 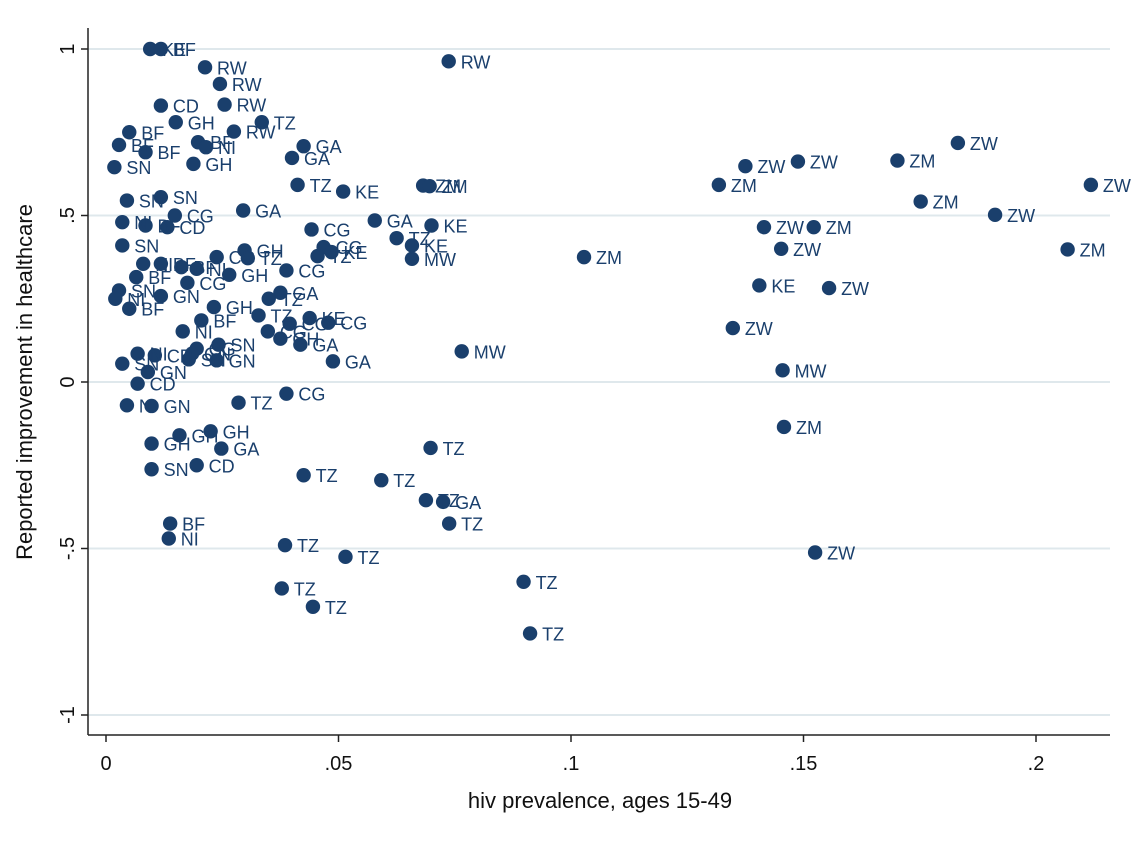 I want to click on x-tick-label: .15, so click(x=804, y=764).